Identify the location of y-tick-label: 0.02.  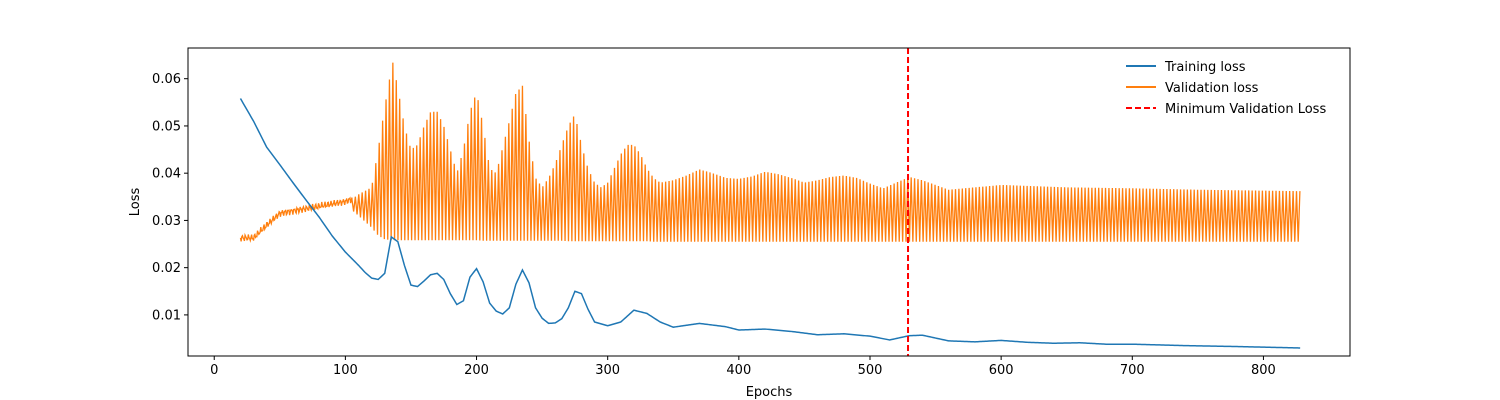
(166, 268).